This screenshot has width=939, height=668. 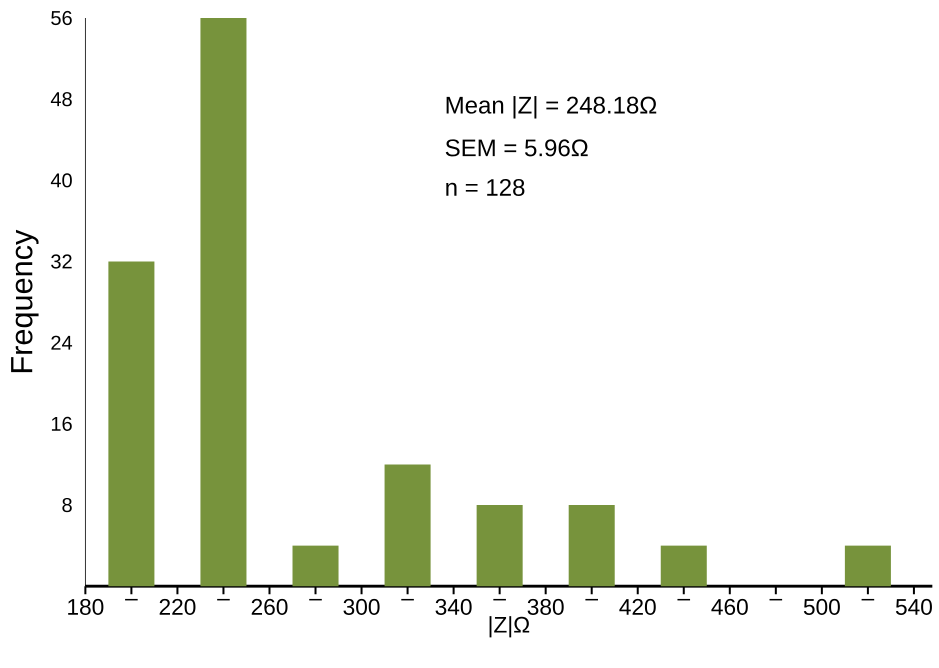 What do you see at coordinates (914, 606) in the screenshot?
I see `x-tick-label: 540` at bounding box center [914, 606].